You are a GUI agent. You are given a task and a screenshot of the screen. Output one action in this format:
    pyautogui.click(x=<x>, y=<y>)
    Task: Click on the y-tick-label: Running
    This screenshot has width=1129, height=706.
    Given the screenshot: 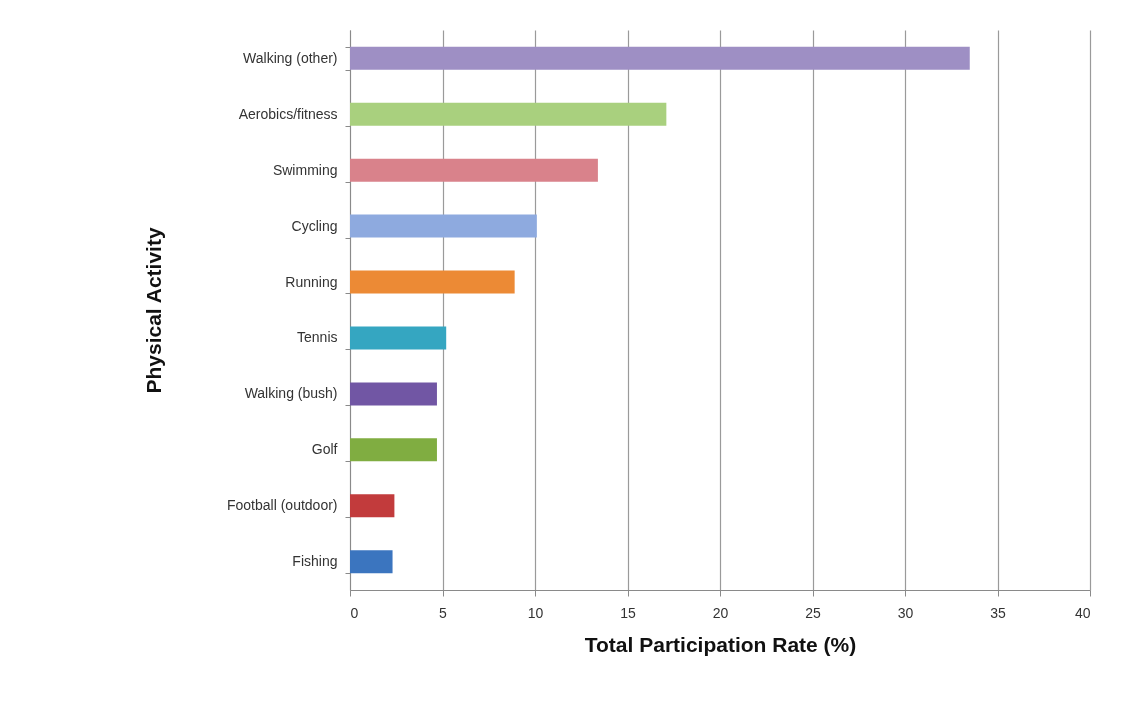 What is the action you would take?
    pyautogui.click(x=311, y=281)
    